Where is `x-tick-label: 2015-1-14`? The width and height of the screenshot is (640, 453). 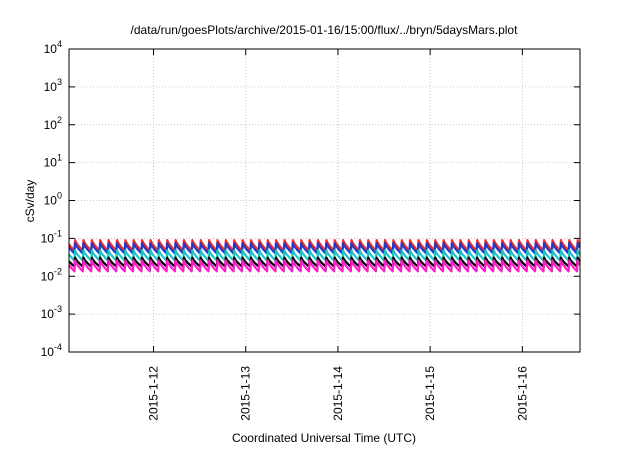 x-tick-label: 2015-1-14 is located at coordinates (338, 393).